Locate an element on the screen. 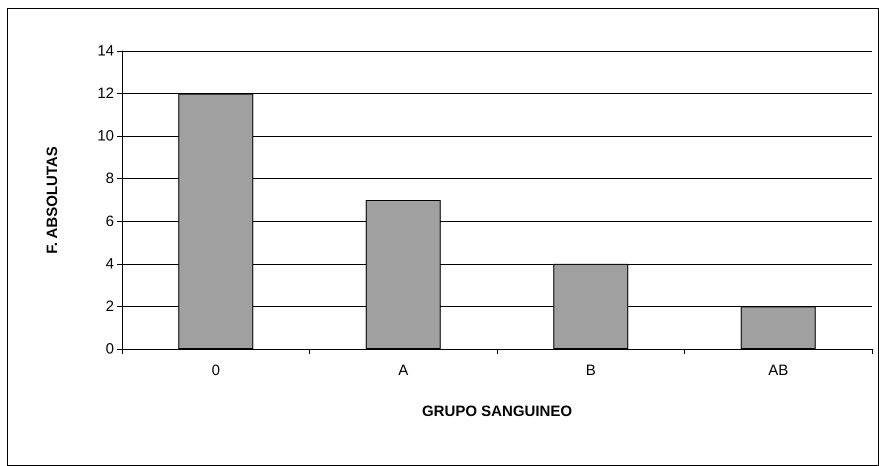 Image resolution: width=879 pixels, height=466 pixels. y-tick-label: 0 is located at coordinates (110, 349).